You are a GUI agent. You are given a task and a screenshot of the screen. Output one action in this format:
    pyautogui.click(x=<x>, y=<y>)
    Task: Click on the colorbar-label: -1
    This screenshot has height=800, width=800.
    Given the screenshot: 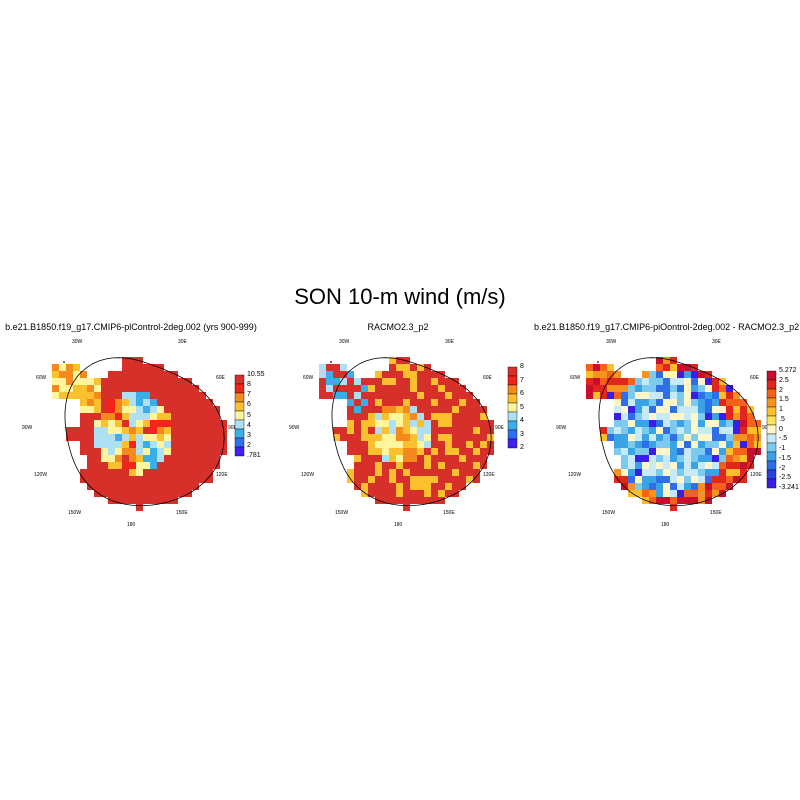 What is the action you would take?
    pyautogui.click(x=782, y=448)
    